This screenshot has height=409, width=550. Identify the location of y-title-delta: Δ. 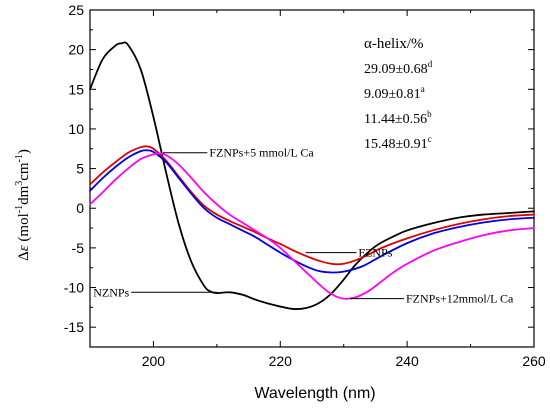
(24, 256).